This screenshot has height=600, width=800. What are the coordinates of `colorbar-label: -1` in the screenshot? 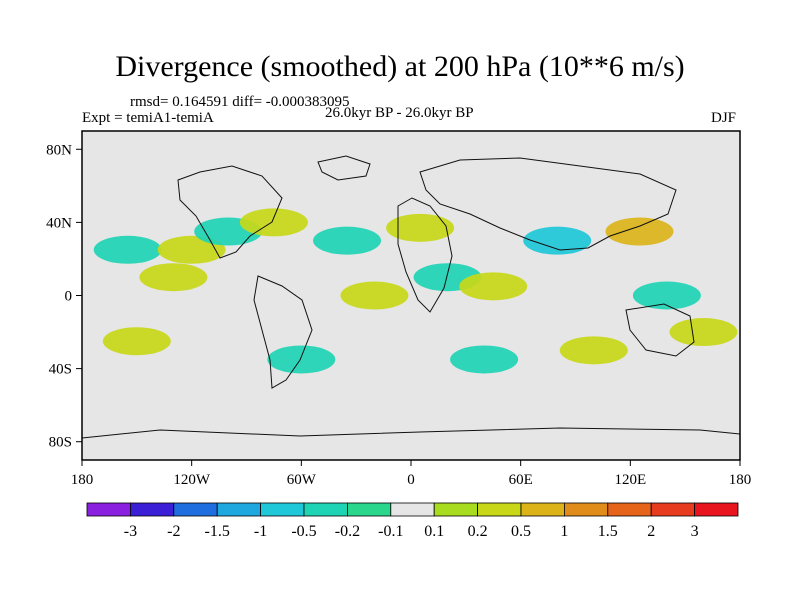 It's located at (260, 531).